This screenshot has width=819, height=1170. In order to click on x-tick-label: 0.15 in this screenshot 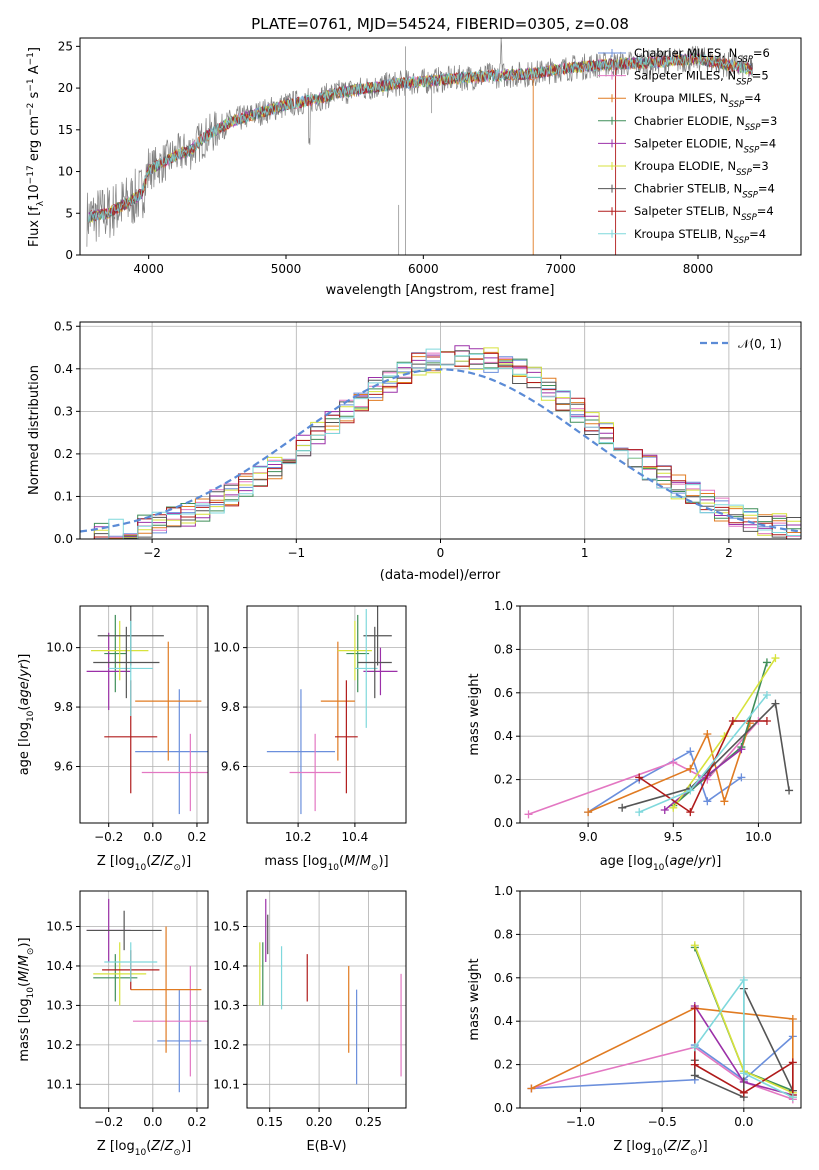, I will do `click(269, 1122)`.